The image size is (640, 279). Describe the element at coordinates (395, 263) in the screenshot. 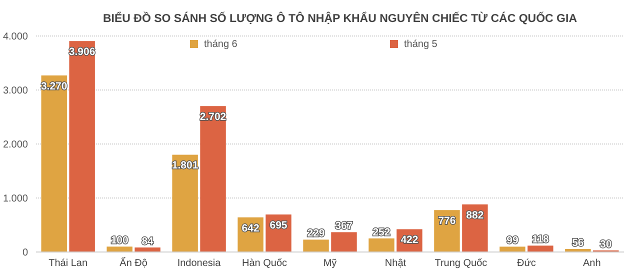

I see `x-tick-label: Nhật` at that location.